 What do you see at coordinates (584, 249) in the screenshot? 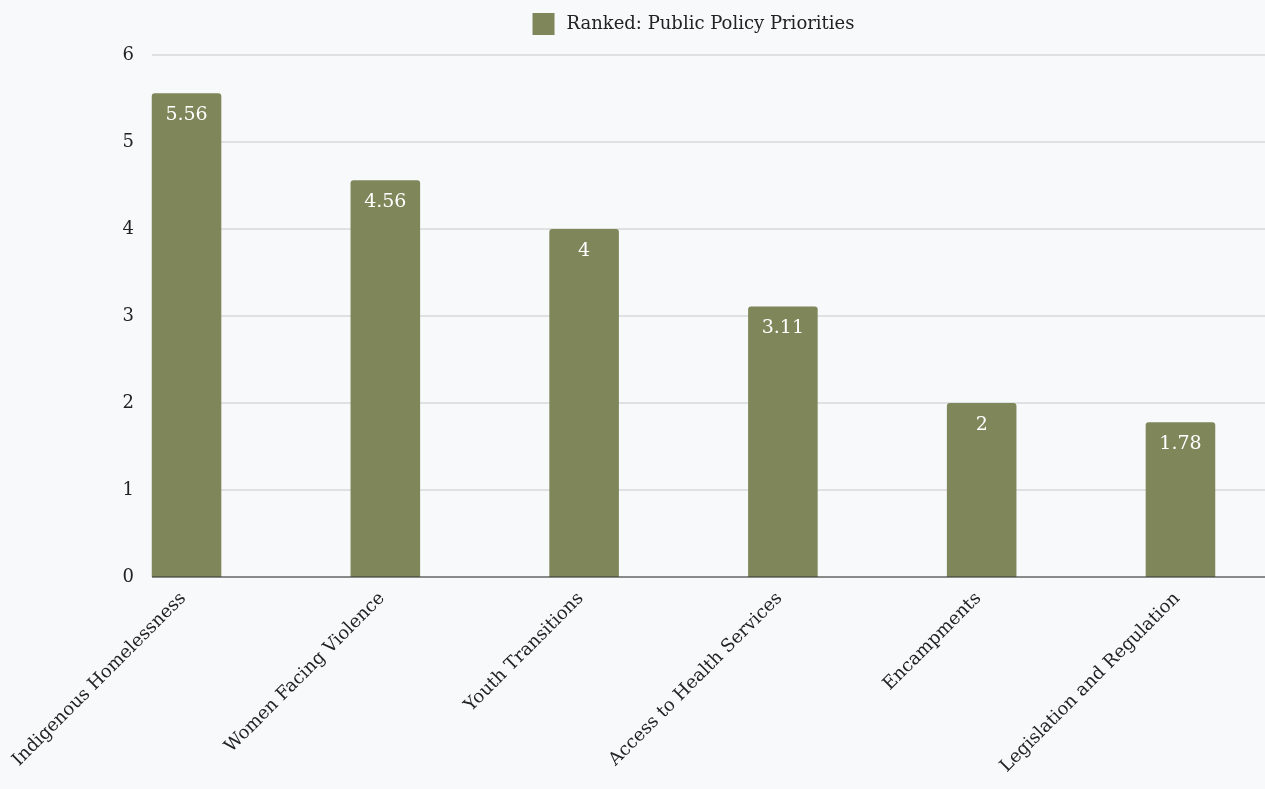
I see `data-label: 4` at bounding box center [584, 249].